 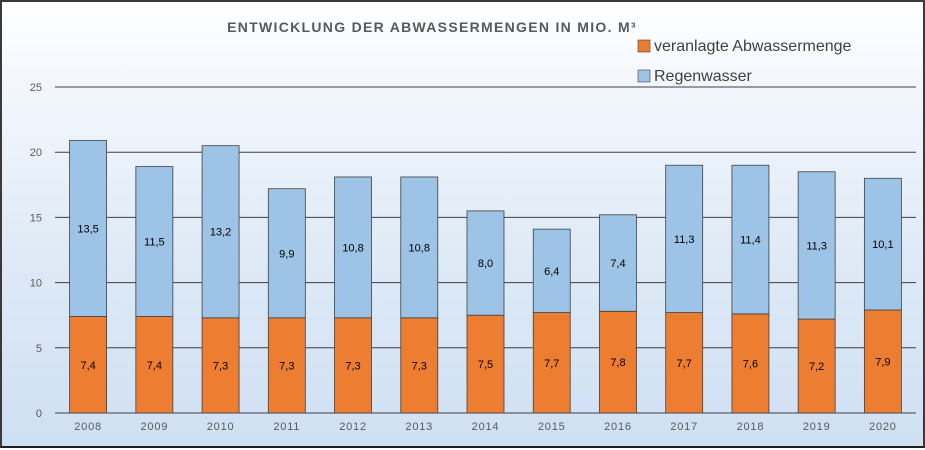 I want to click on y-axis: 0 5 10 15 20 25, so click(x=36, y=251).